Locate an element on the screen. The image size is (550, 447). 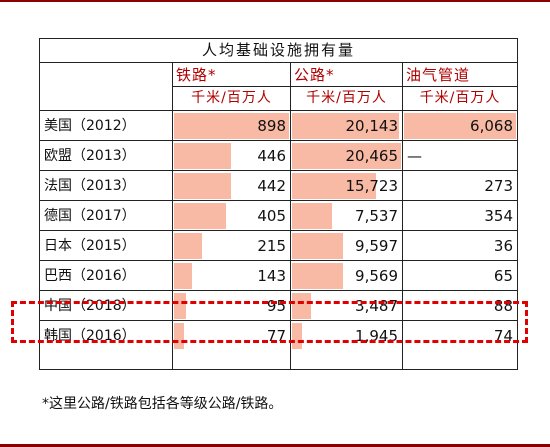
column-header-road: 公路* is located at coordinates (314, 75).